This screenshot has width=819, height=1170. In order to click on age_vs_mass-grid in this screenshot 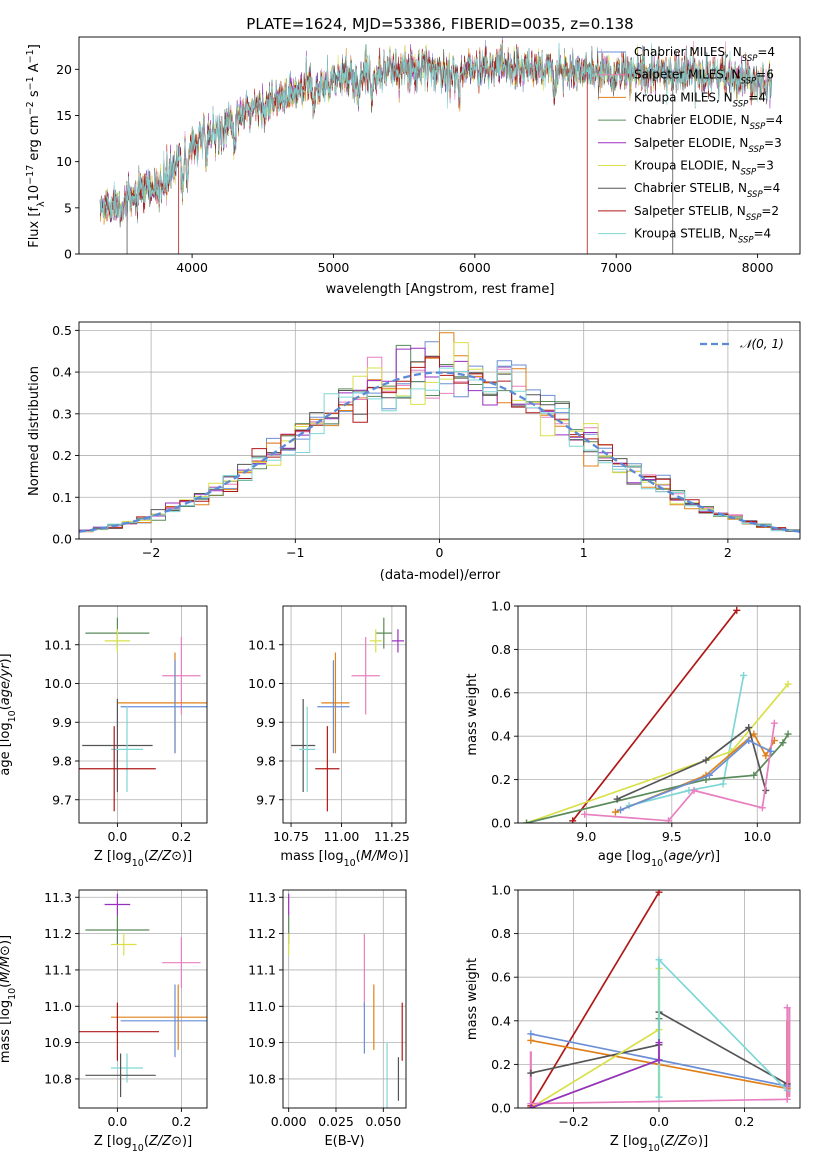, I will do `click(344, 714)`.